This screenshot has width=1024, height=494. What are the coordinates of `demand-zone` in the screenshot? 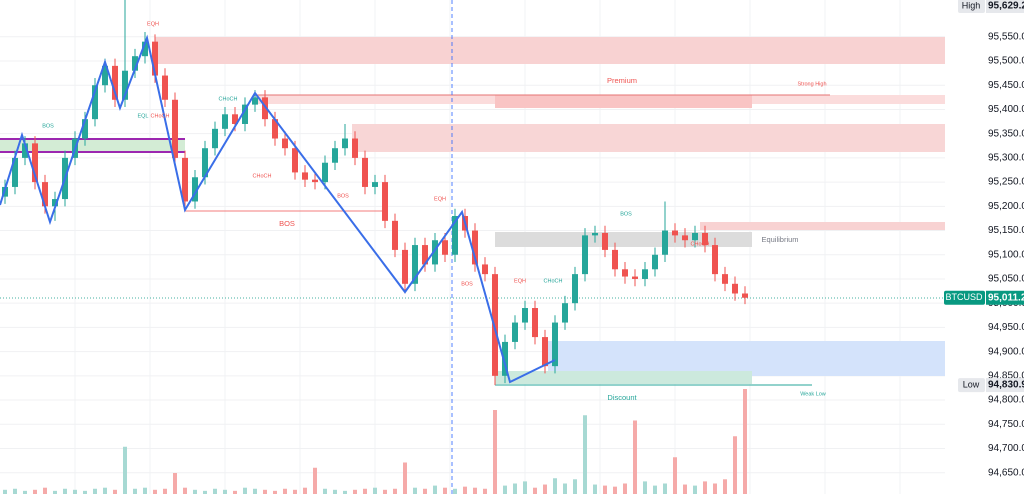 It's located at (746, 358).